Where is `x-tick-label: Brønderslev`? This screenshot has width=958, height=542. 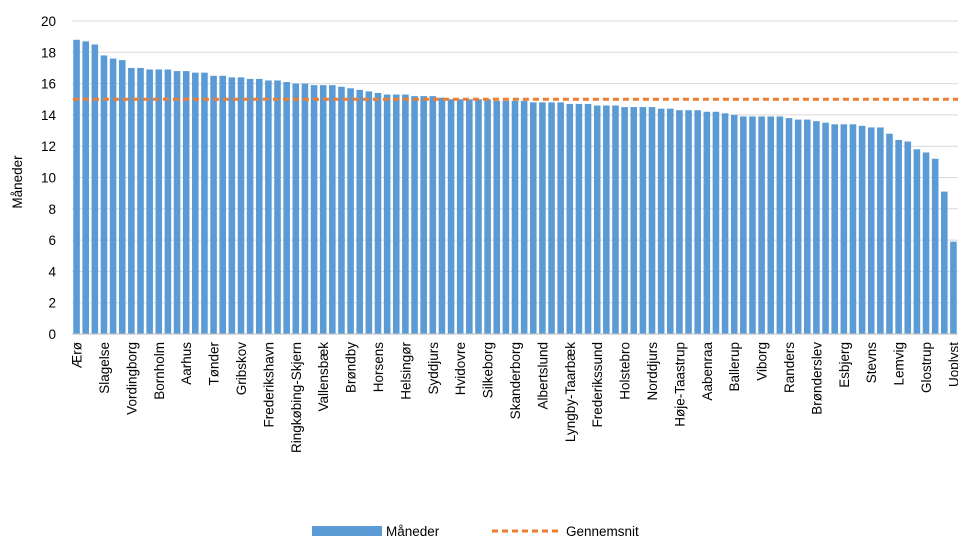
x-tick-label: Brønderslev is located at coordinates (816, 378).